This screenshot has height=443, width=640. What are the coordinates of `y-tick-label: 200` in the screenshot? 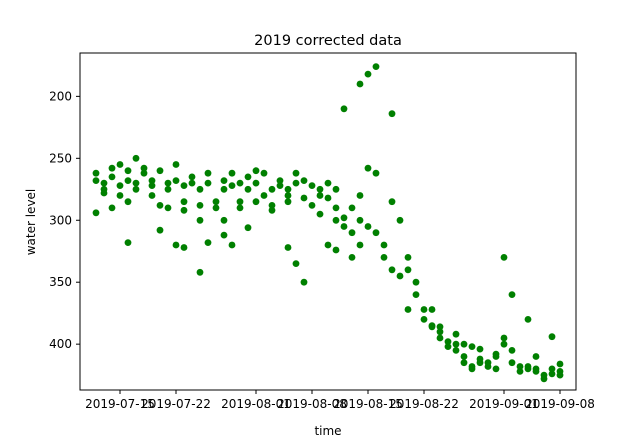 It's located at (60, 96).